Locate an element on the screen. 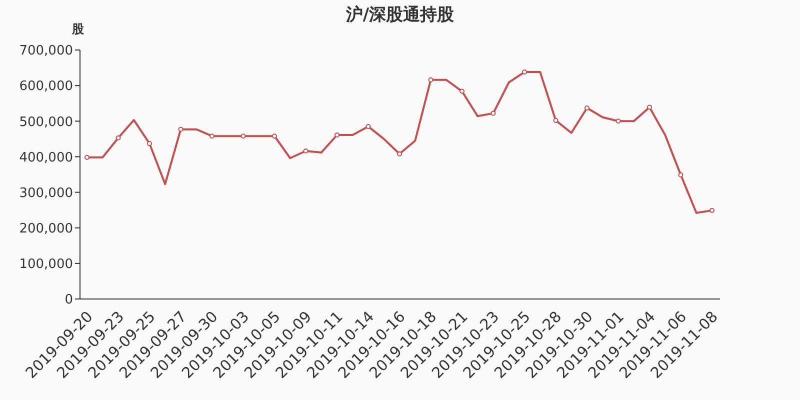 This screenshot has width=800, height=400. y-tick-label: 300,000 is located at coordinates (46, 193).